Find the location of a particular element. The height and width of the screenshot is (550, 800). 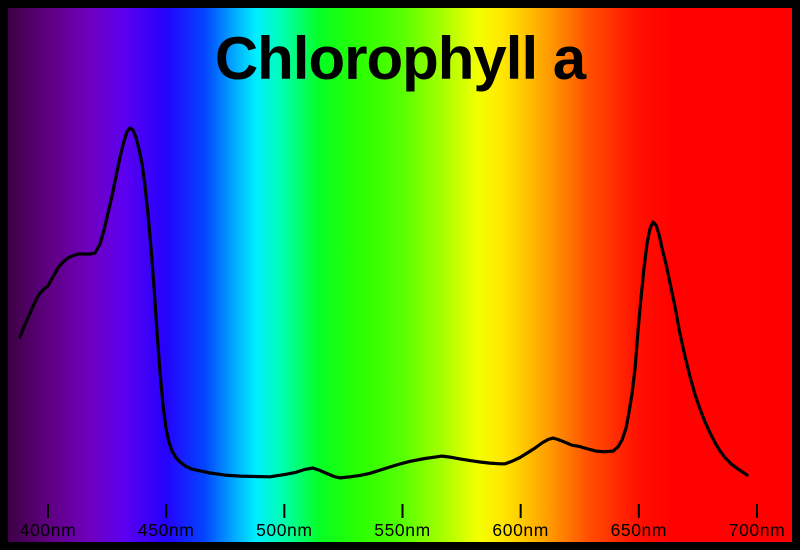

x-axis-tick-label: 600nm is located at coordinates (520, 530).